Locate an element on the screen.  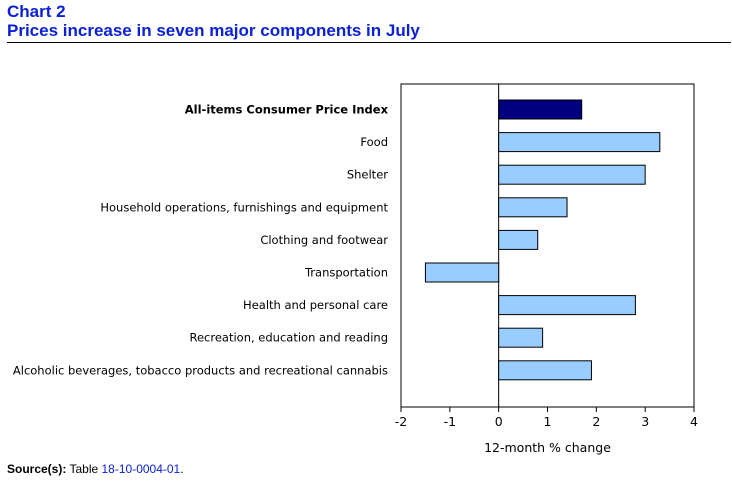
x-tick-label: 4 is located at coordinates (694, 421).